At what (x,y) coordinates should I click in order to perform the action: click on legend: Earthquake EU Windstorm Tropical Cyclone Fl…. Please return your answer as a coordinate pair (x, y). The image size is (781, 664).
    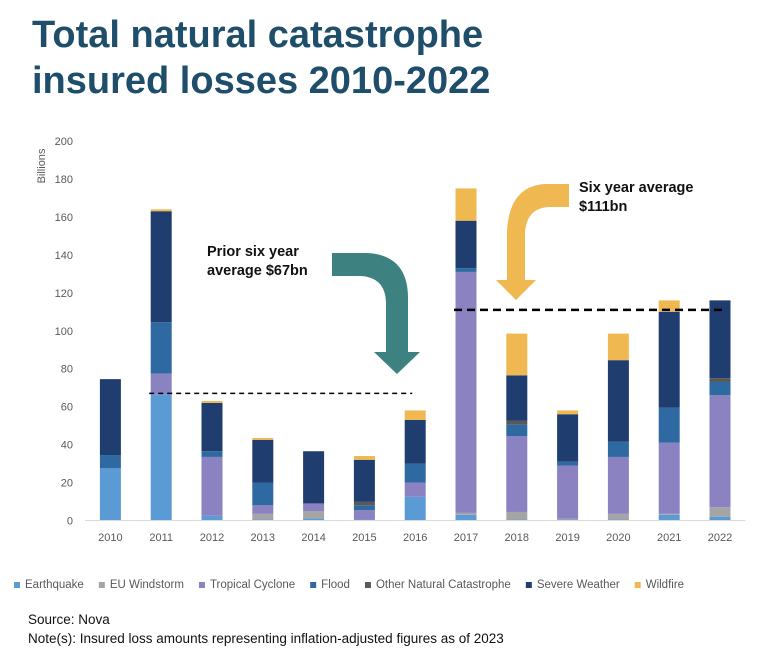
    Looking at the image, I should click on (349, 585).